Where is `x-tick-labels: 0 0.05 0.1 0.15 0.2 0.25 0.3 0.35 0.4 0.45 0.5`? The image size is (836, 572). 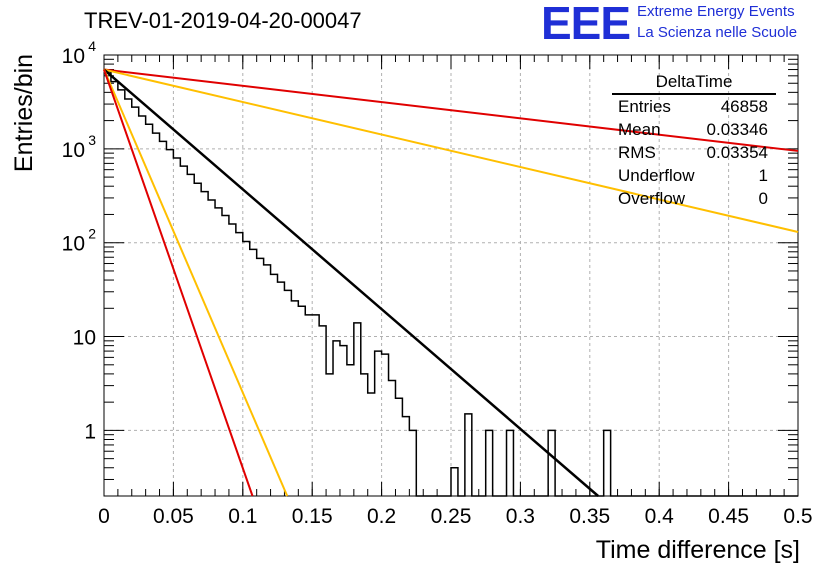 x-tick-labels: 0 0.05 0.1 0.15 0.2 0.25 0.3 0.35 0.4 0.45 0.5 is located at coordinates (455, 516).